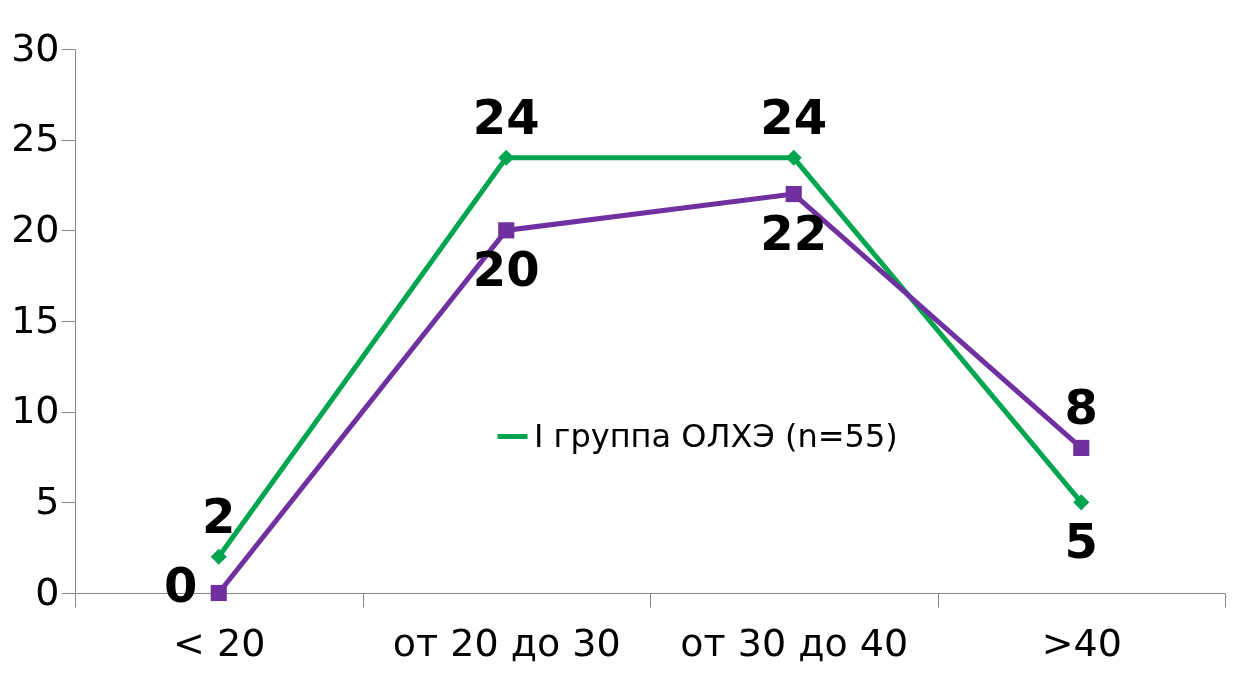 The height and width of the screenshot is (673, 1246). Describe the element at coordinates (794, 233) in the screenshot. I see `data-label: 22` at that location.